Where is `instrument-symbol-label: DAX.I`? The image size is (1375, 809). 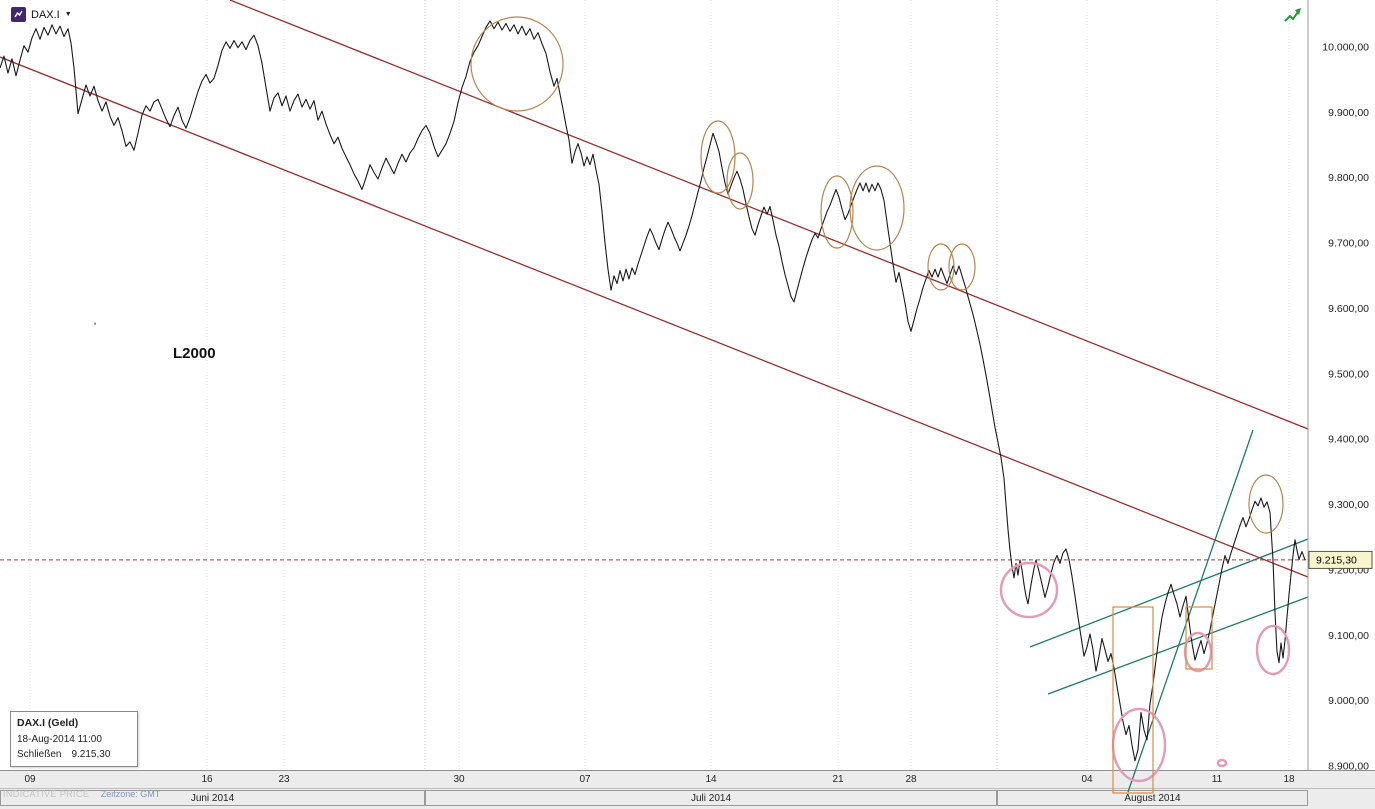 instrument-symbol-label: DAX.I is located at coordinates (45, 14).